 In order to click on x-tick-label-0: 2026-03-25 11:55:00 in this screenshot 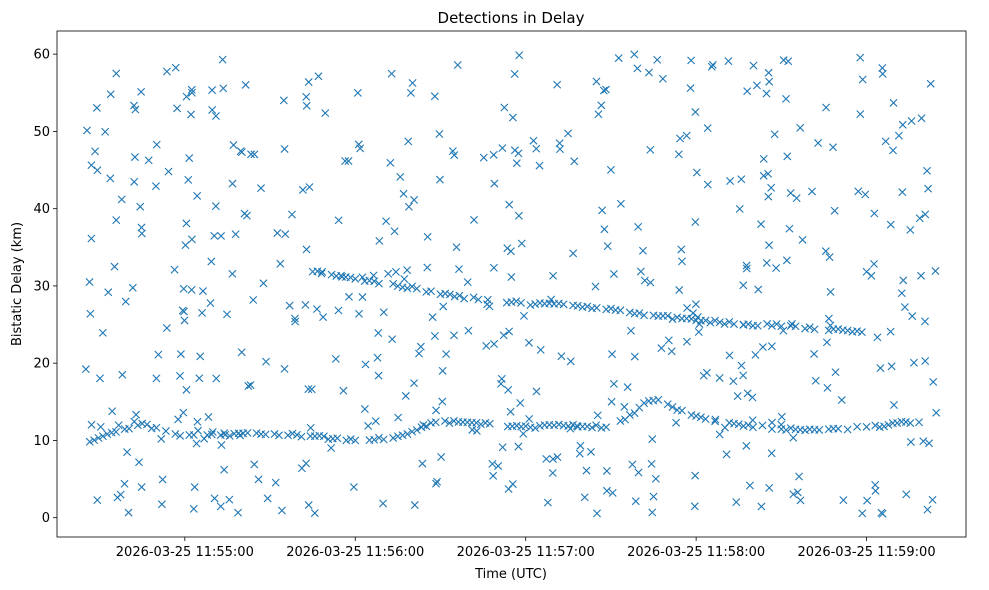, I will do `click(185, 552)`.